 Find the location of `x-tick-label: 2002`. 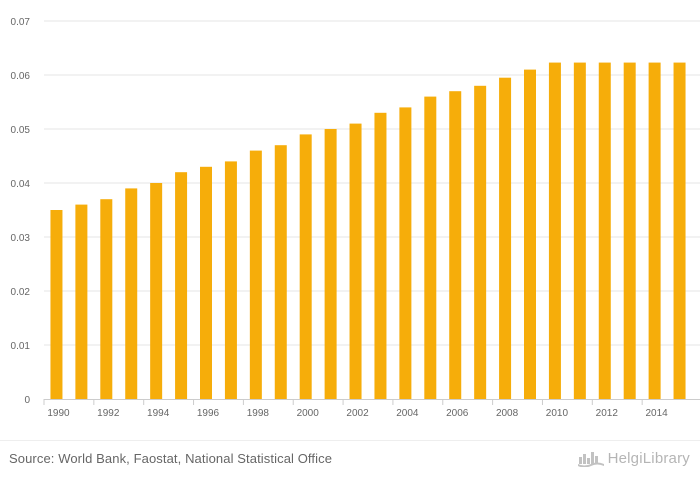

x-tick-label: 2002 is located at coordinates (357, 413).